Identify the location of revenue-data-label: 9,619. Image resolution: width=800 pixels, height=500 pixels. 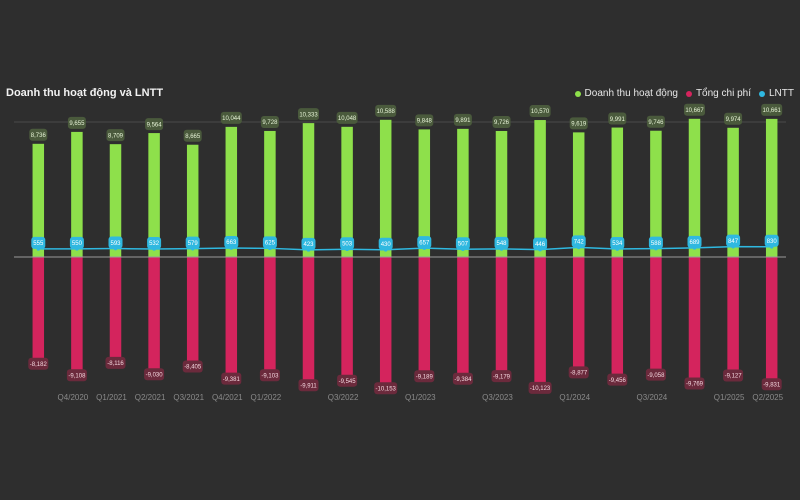
(579, 125).